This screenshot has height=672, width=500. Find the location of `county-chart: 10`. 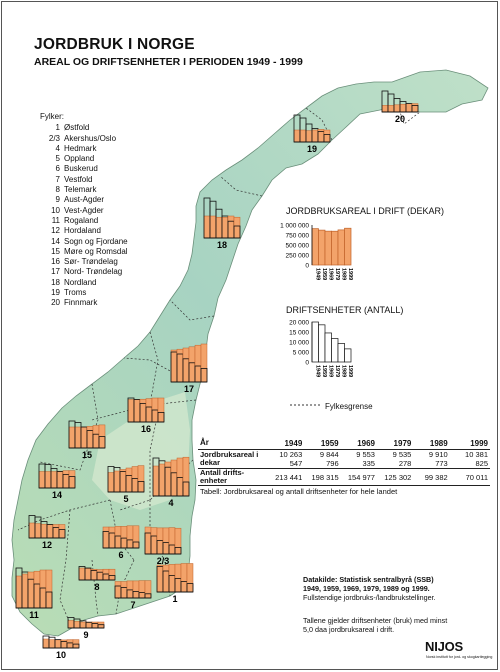

county-chart: 10 is located at coordinates (61, 647).